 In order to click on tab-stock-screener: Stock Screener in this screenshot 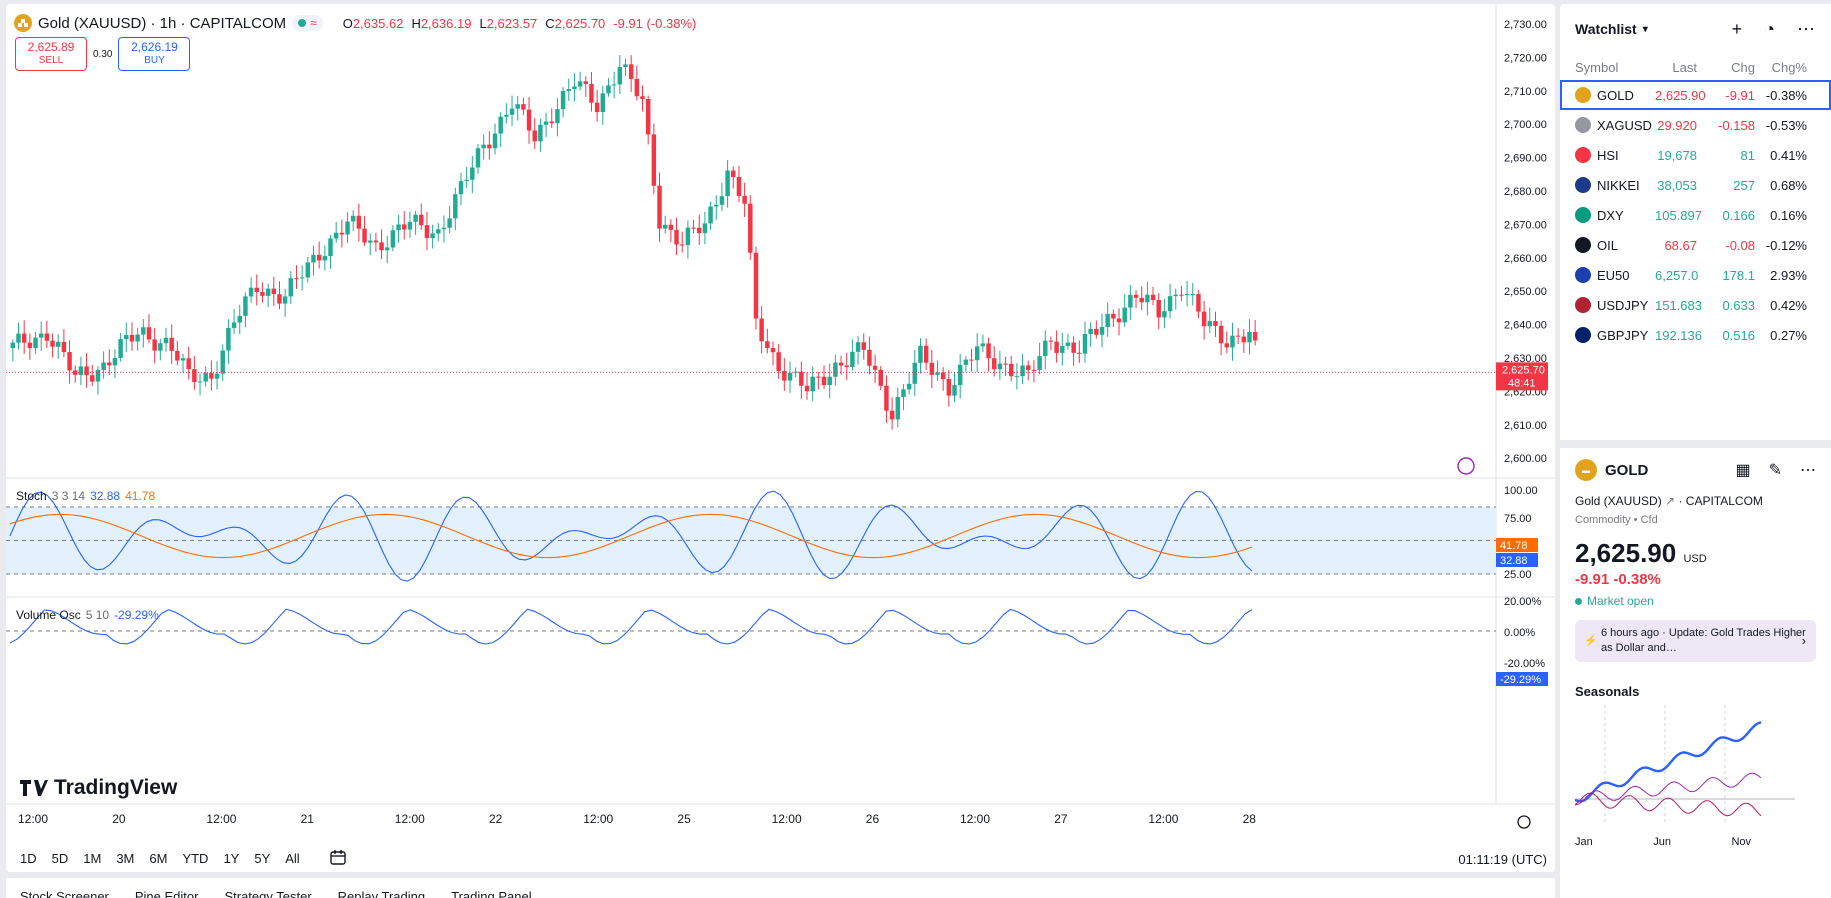, I will do `click(64, 893)`.